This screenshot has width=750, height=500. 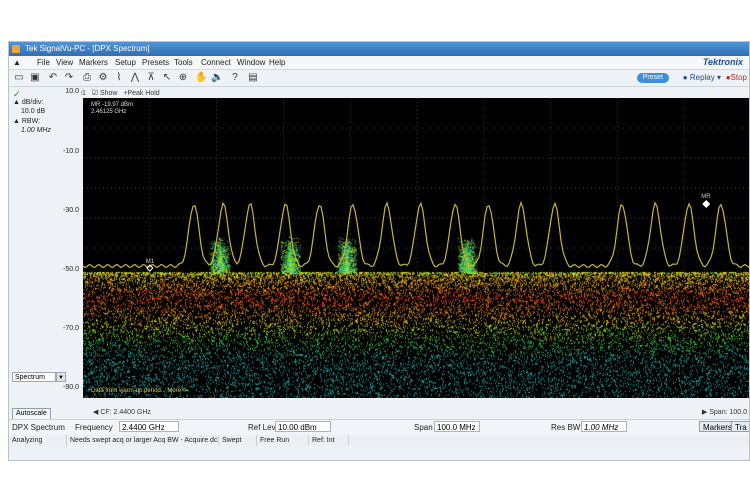 I want to click on open-icon: ▭, so click(x=19, y=77).